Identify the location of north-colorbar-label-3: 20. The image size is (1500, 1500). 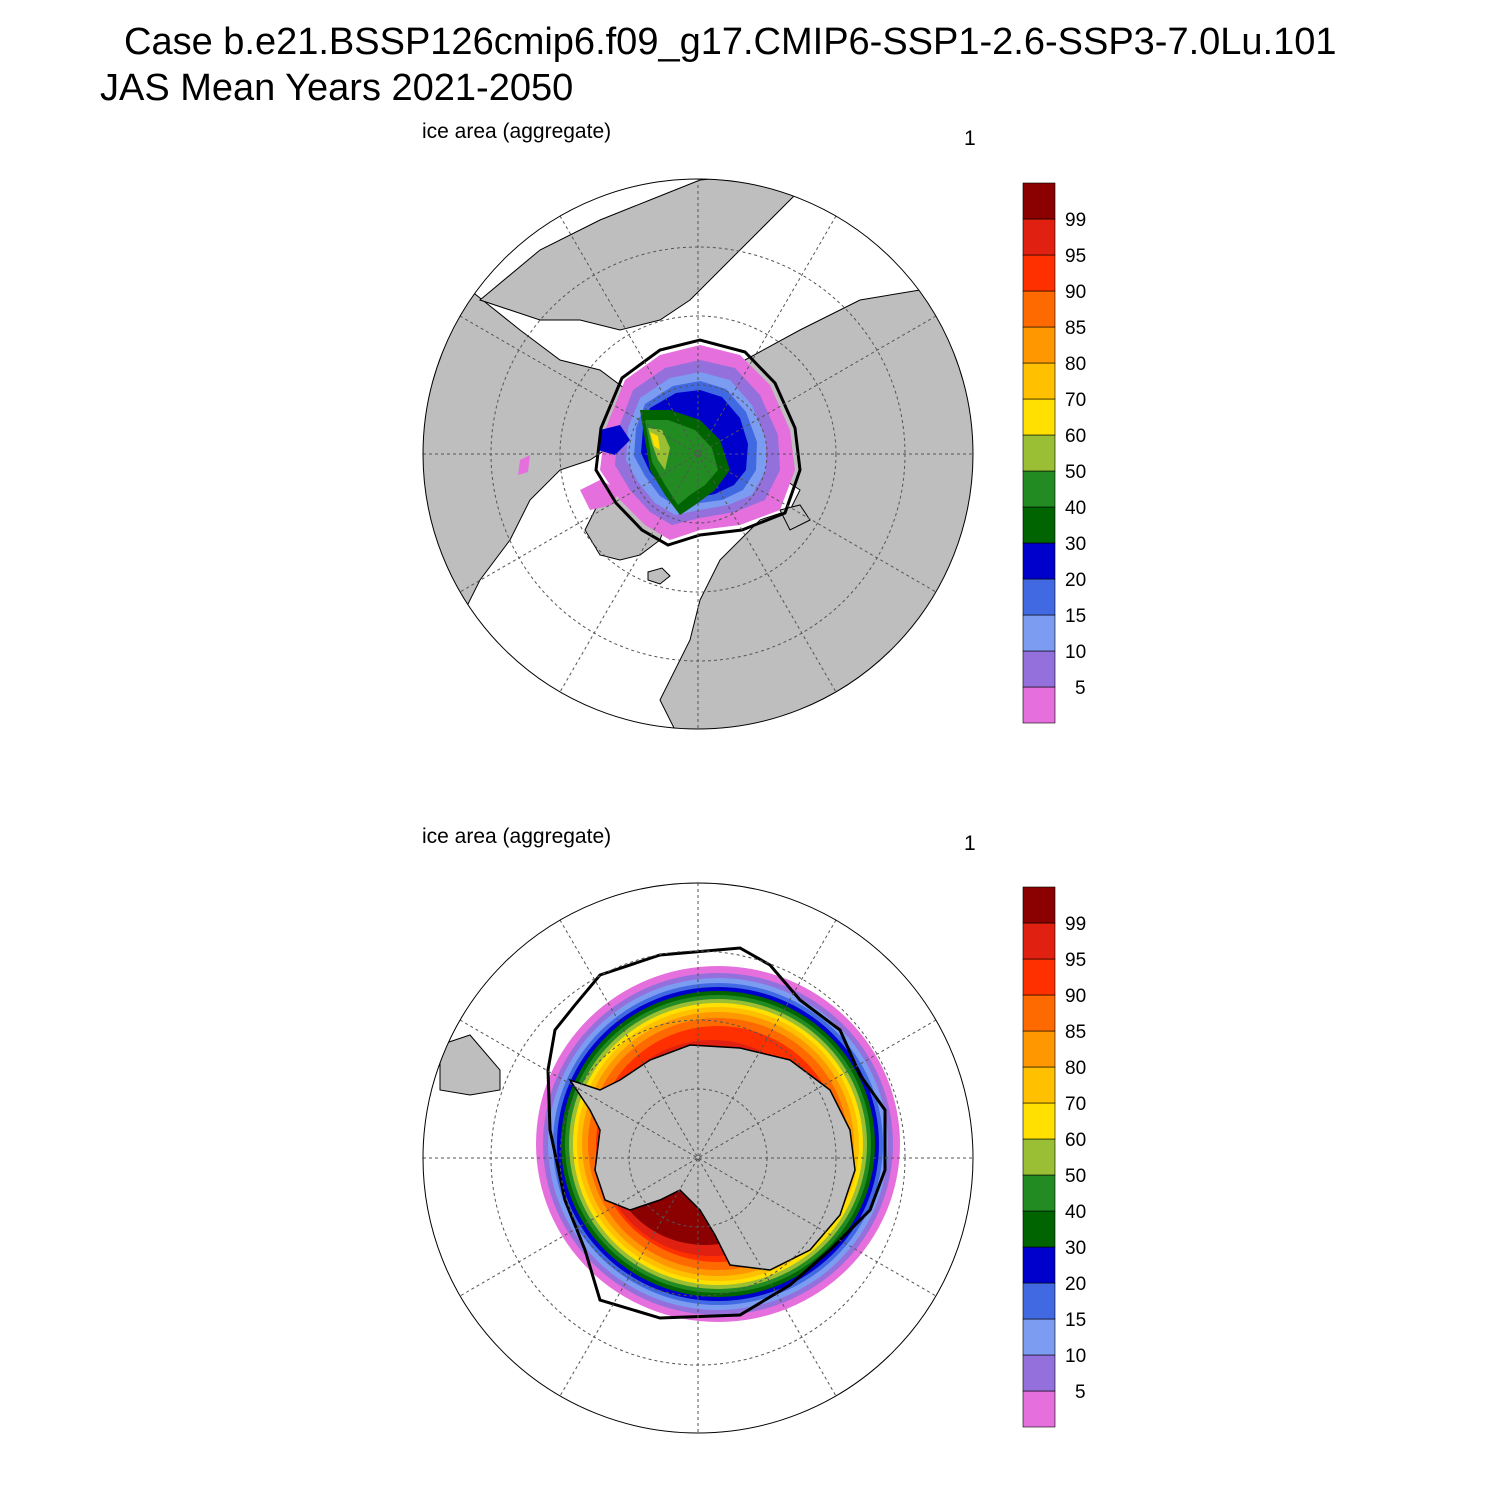
(1075, 580).